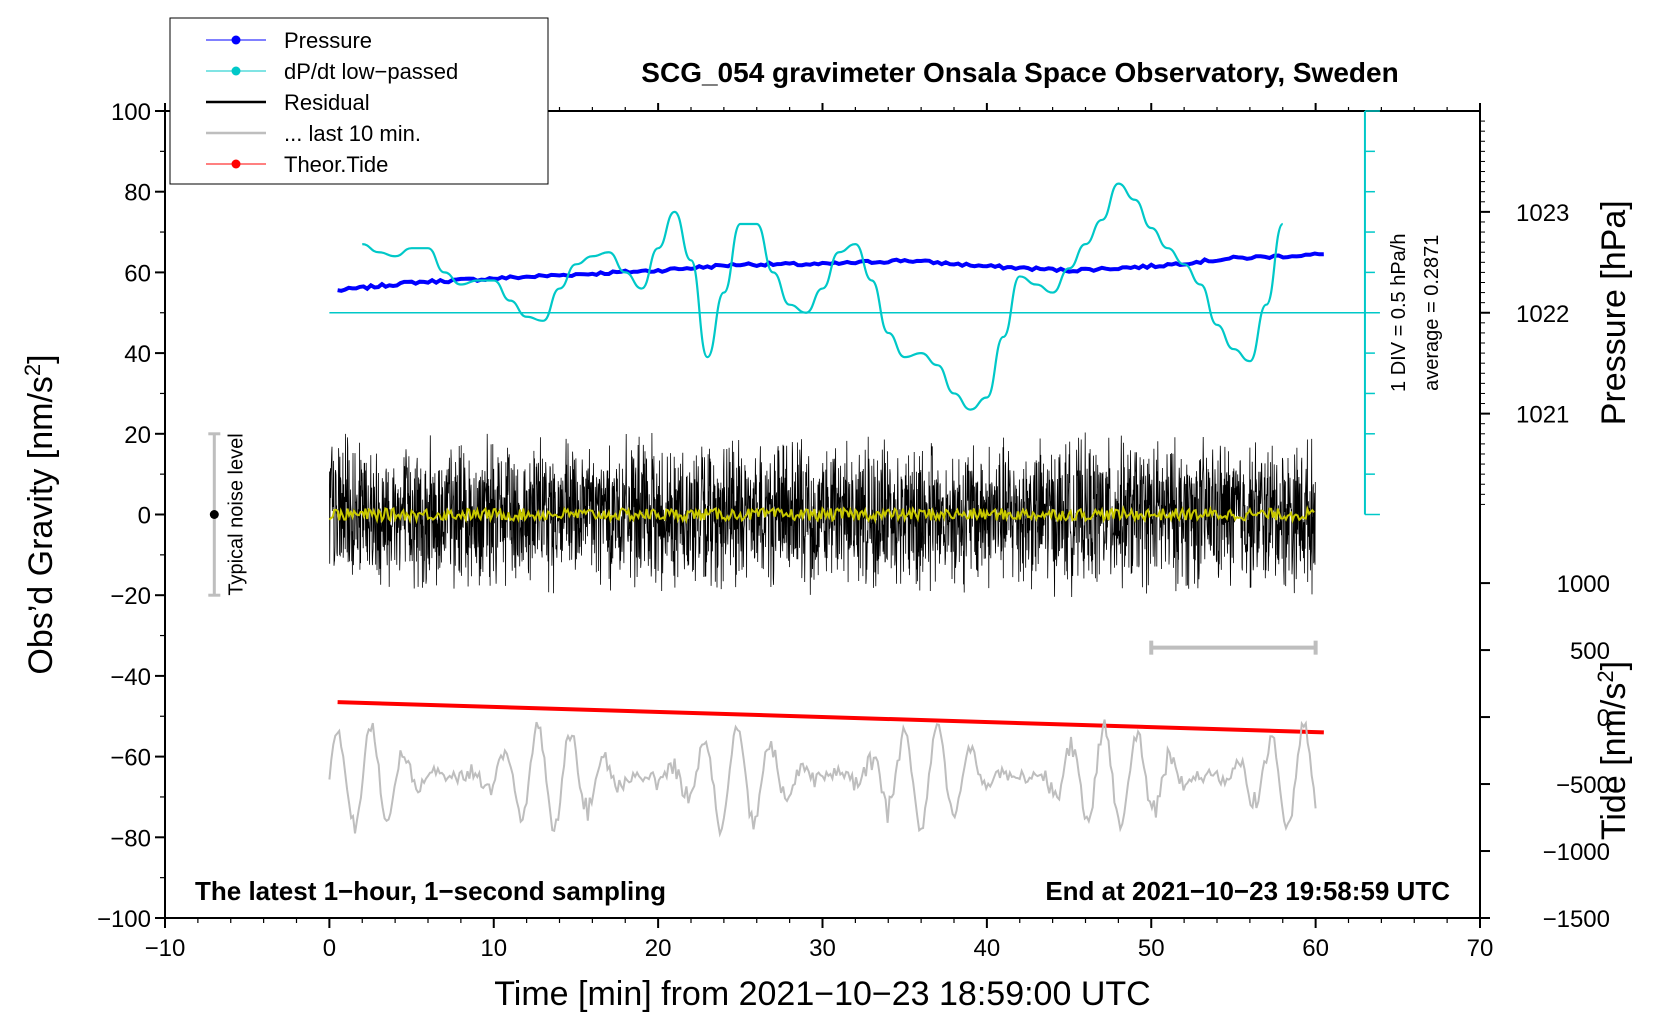 The width and height of the screenshot is (1660, 1020). I want to click on pressure-tick-label: 1022, so click(1542, 314).